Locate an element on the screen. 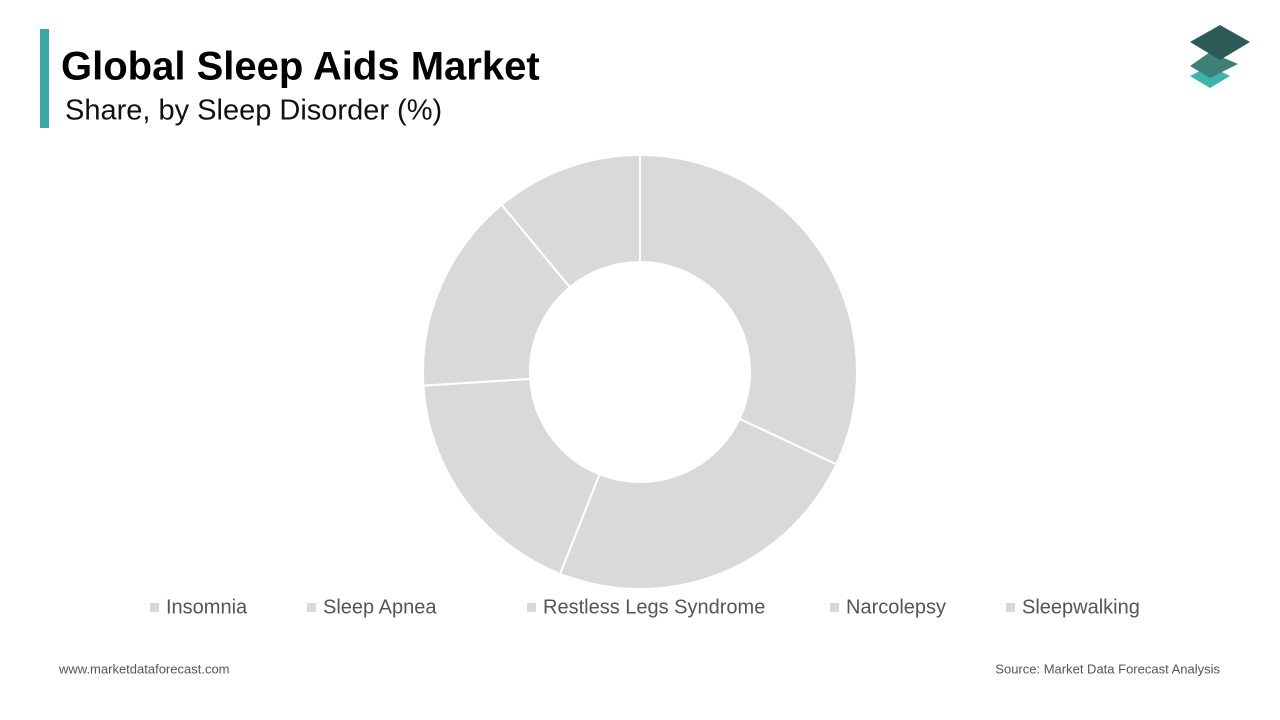 This screenshot has height=720, width=1280. legend-label: Insomnia is located at coordinates (207, 607).